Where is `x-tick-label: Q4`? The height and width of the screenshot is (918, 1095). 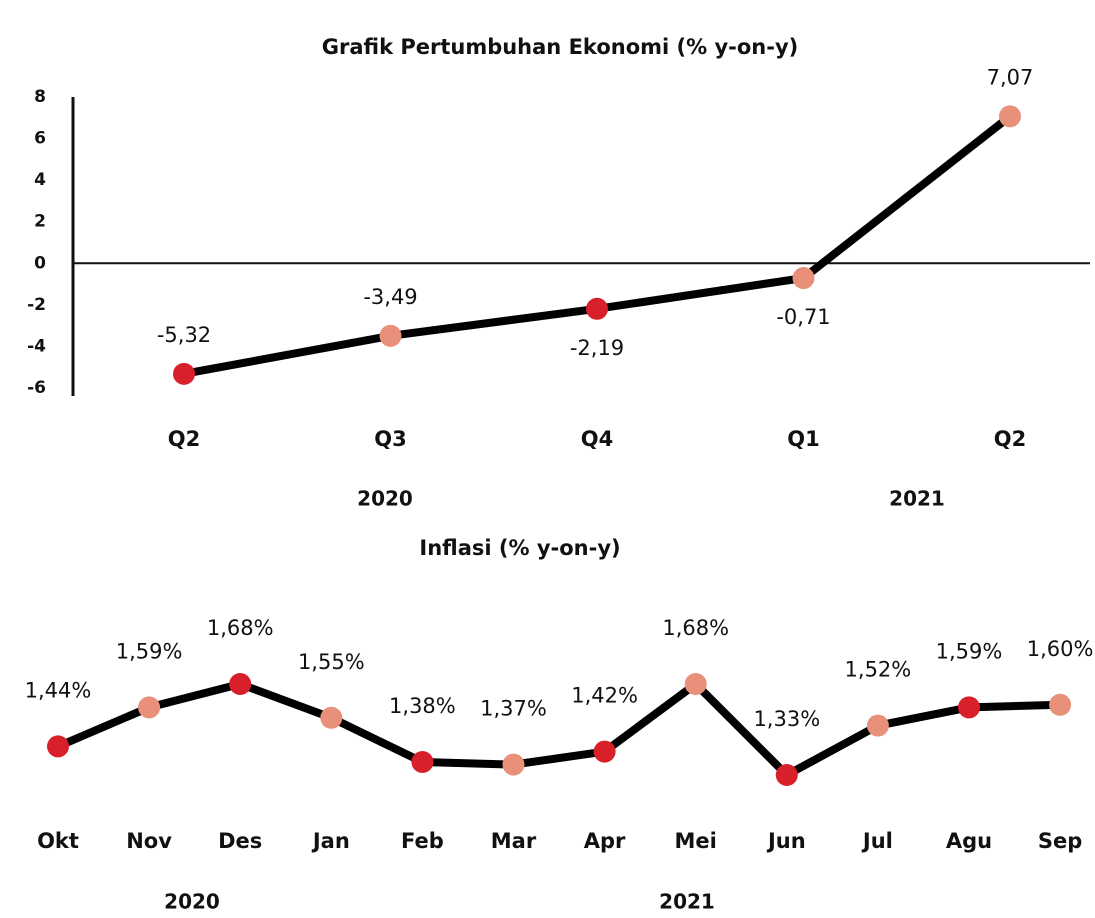
x-tick-label: Q4 is located at coordinates (597, 439).